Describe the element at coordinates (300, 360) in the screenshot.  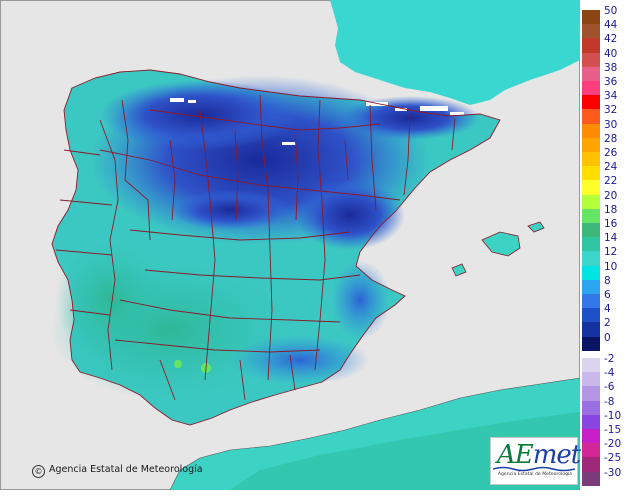
I see `betic-cold-zone` at that location.